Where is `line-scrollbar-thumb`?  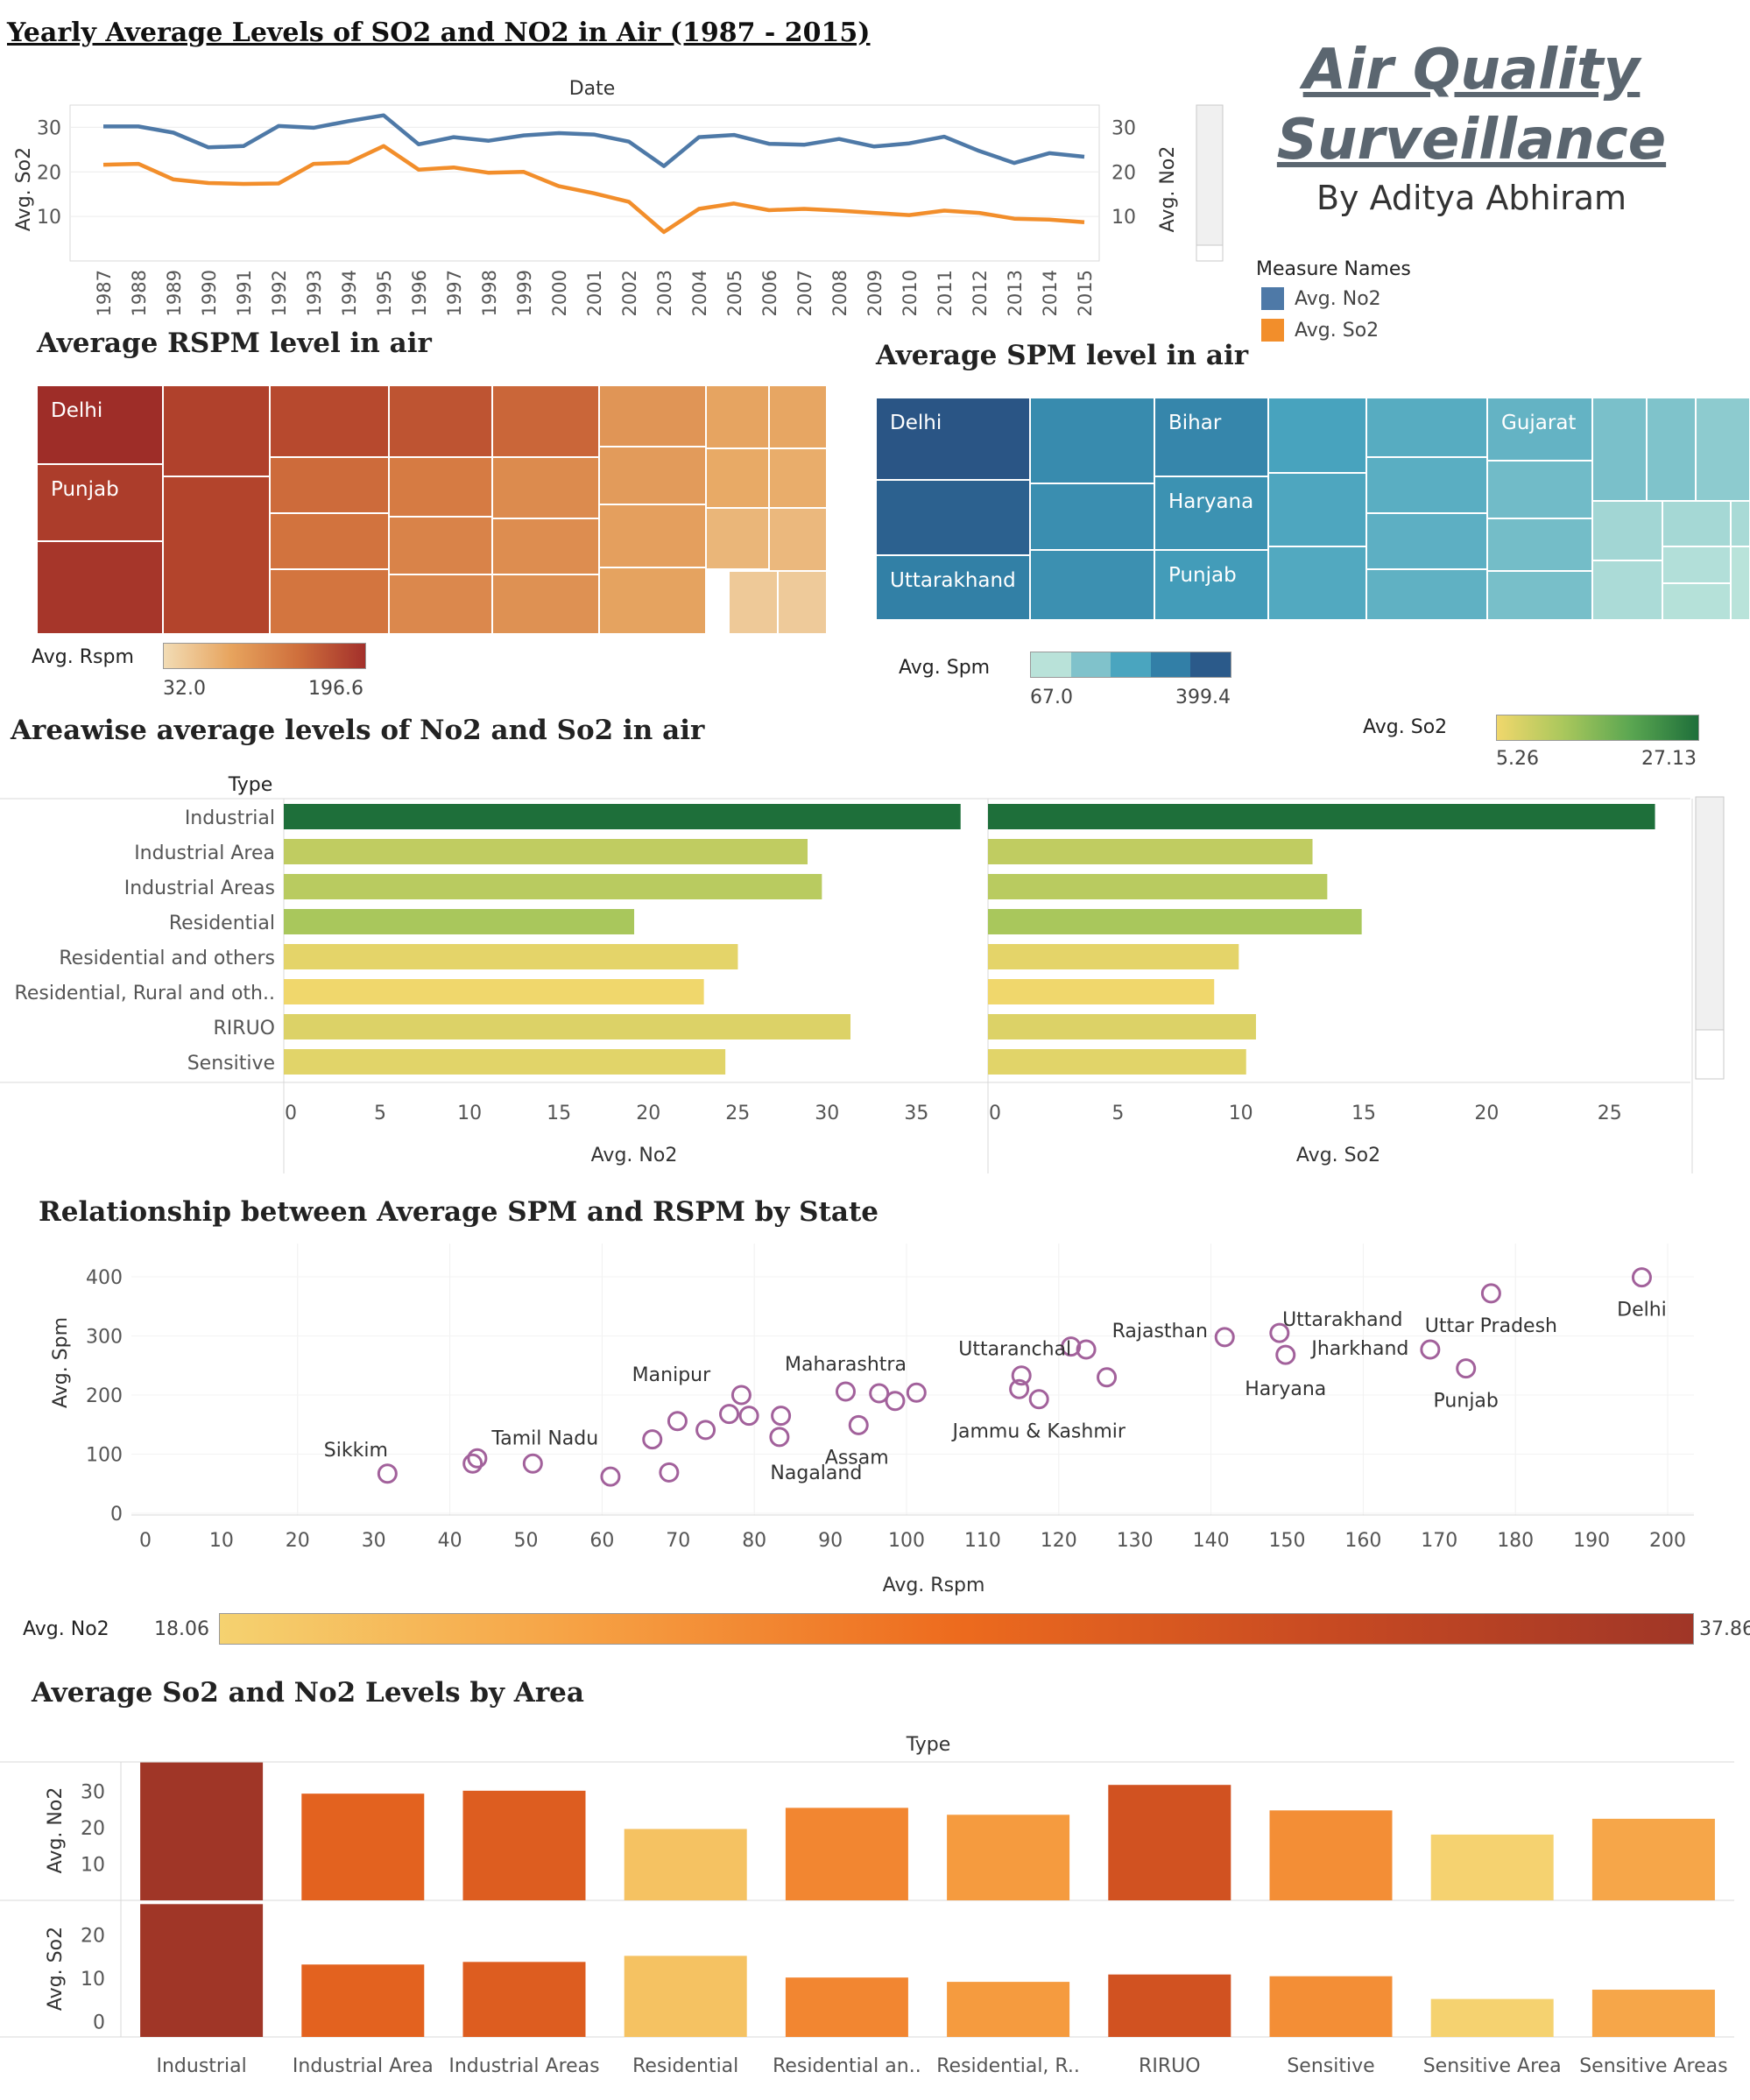 line-scrollbar-thumb is located at coordinates (1210, 253).